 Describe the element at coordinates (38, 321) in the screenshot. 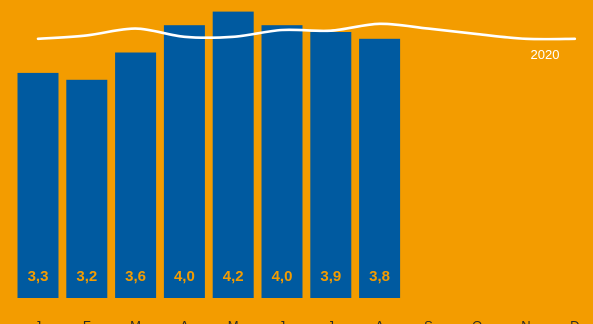

I see `x-tick-1: J` at that location.